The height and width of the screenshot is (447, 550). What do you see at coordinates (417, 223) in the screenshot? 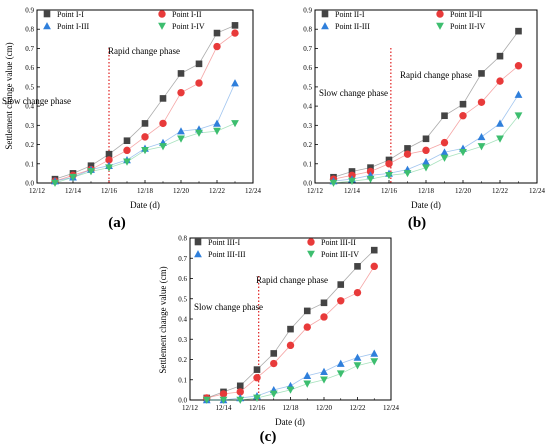
I see `panel-label: (b)` at bounding box center [417, 223].